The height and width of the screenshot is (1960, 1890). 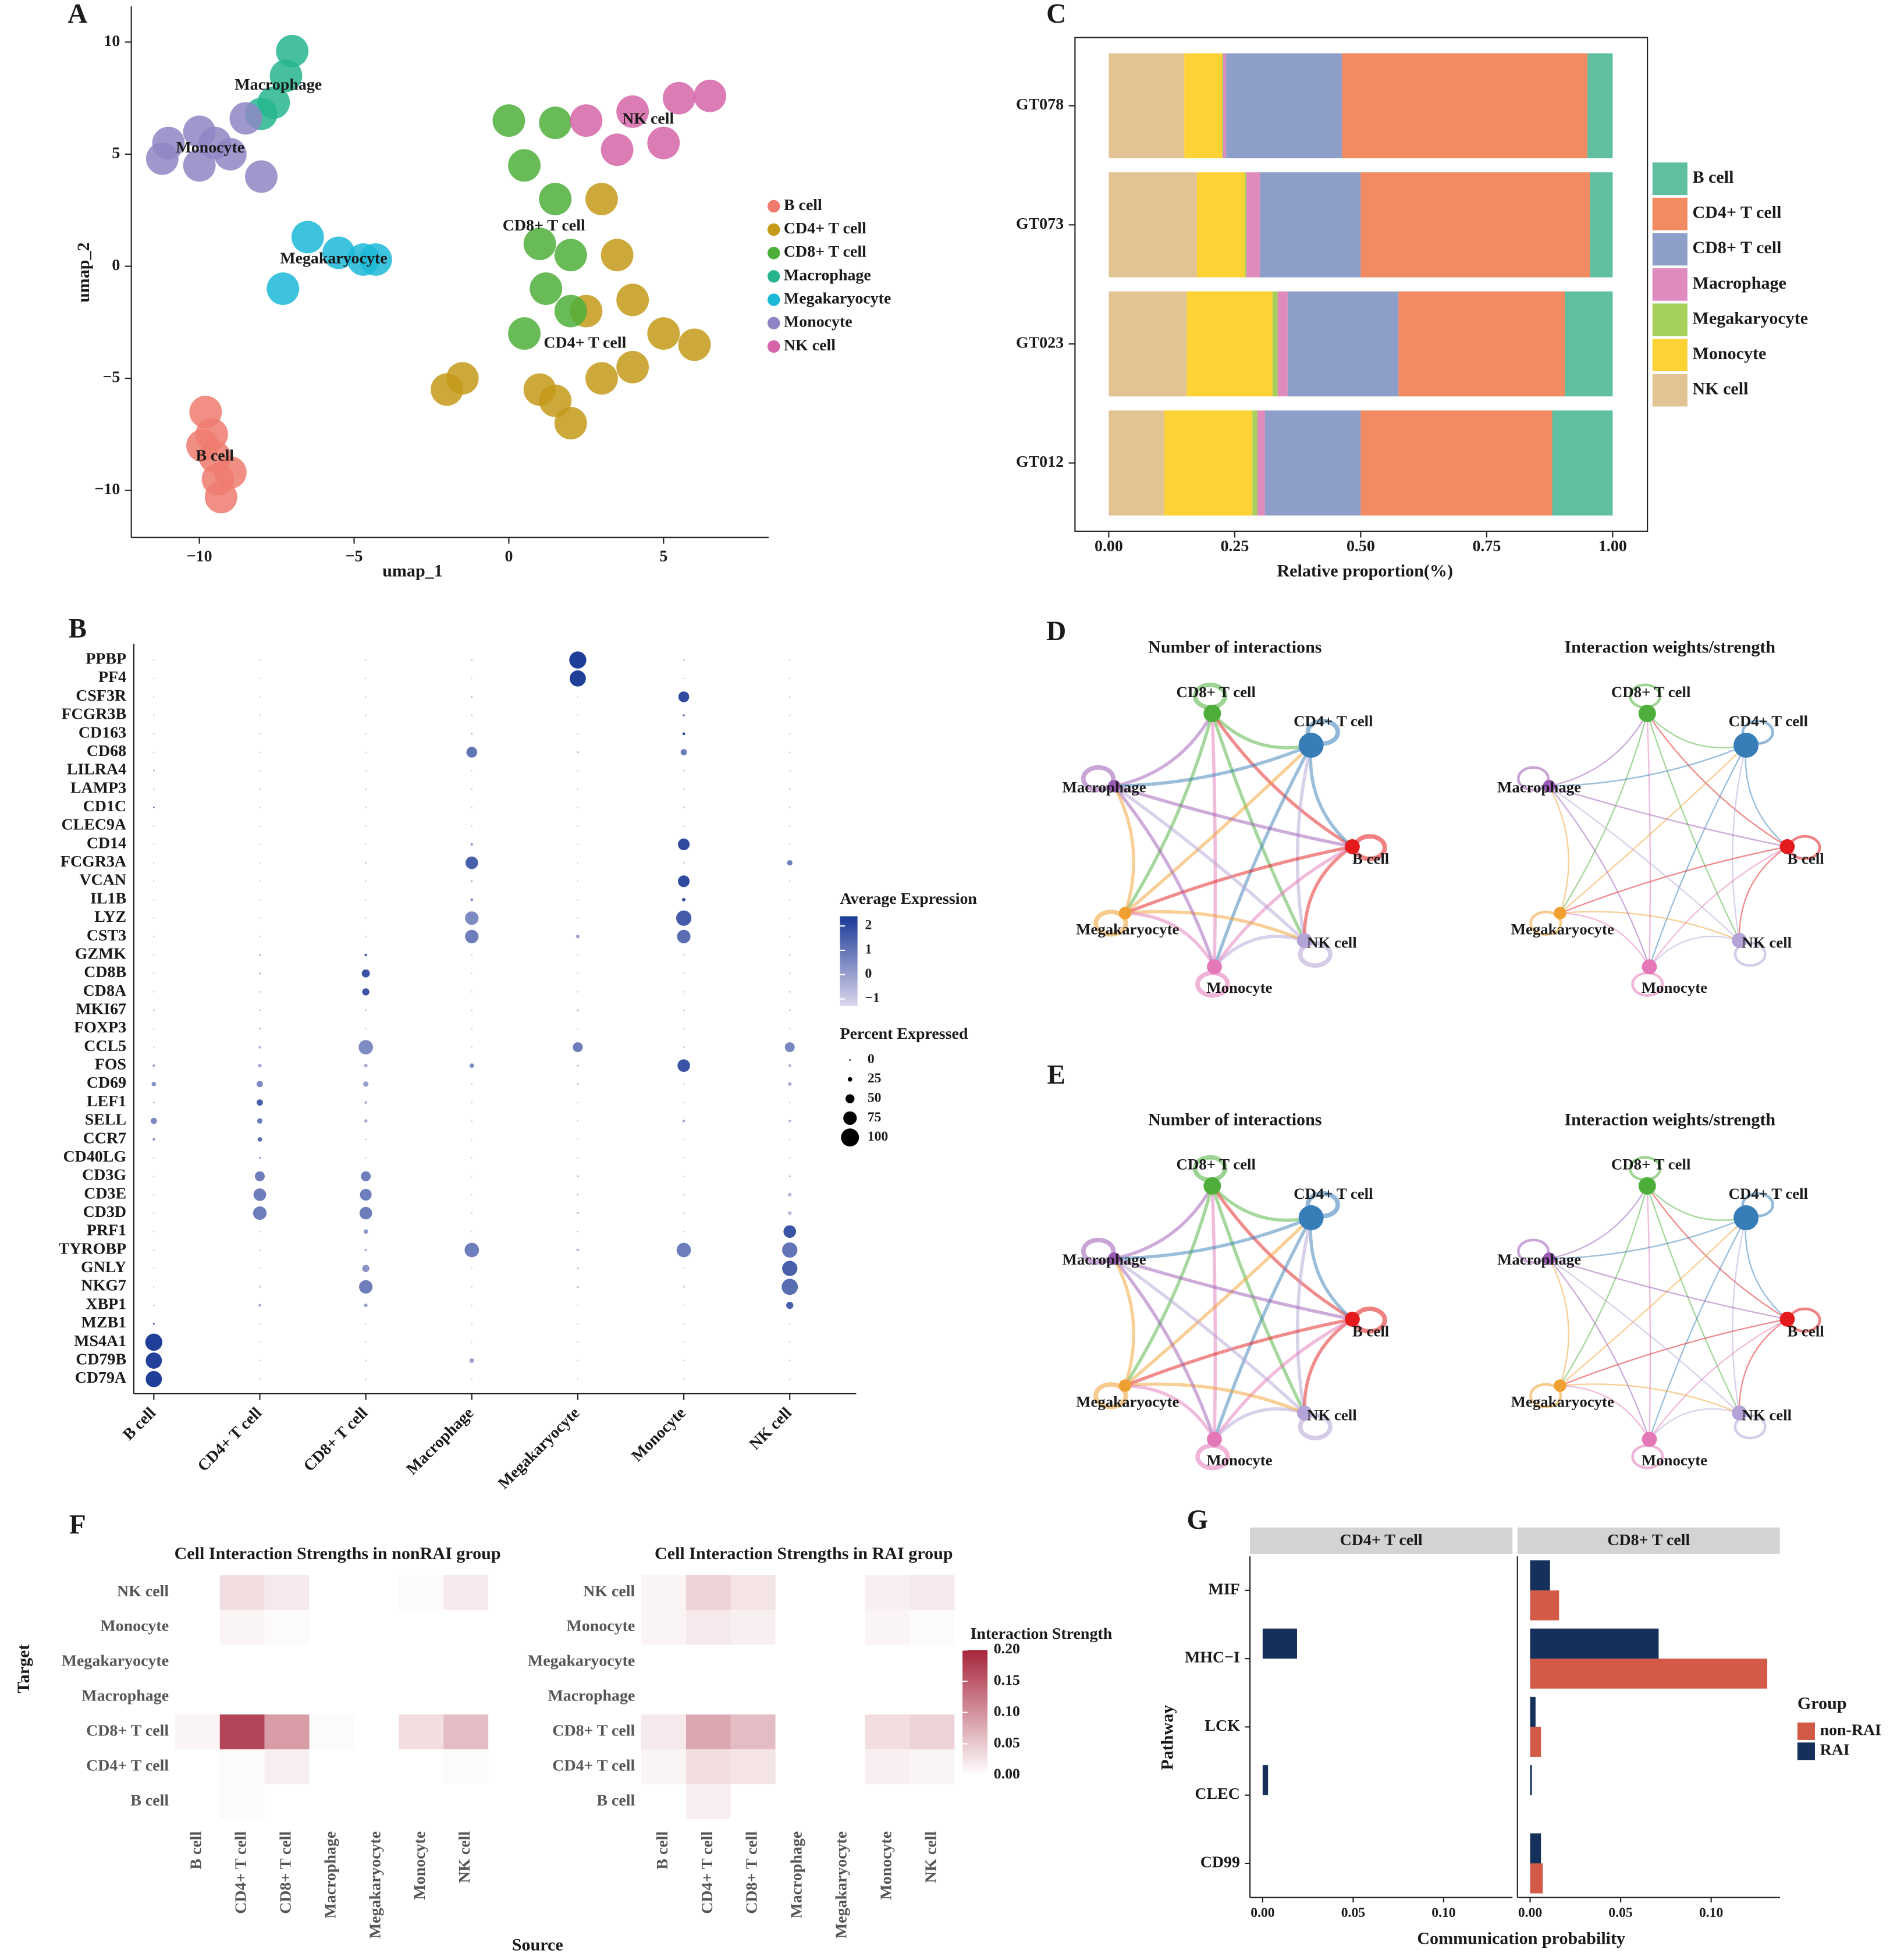 I want to click on y-tick-label: CLEC, so click(x=1217, y=1794).